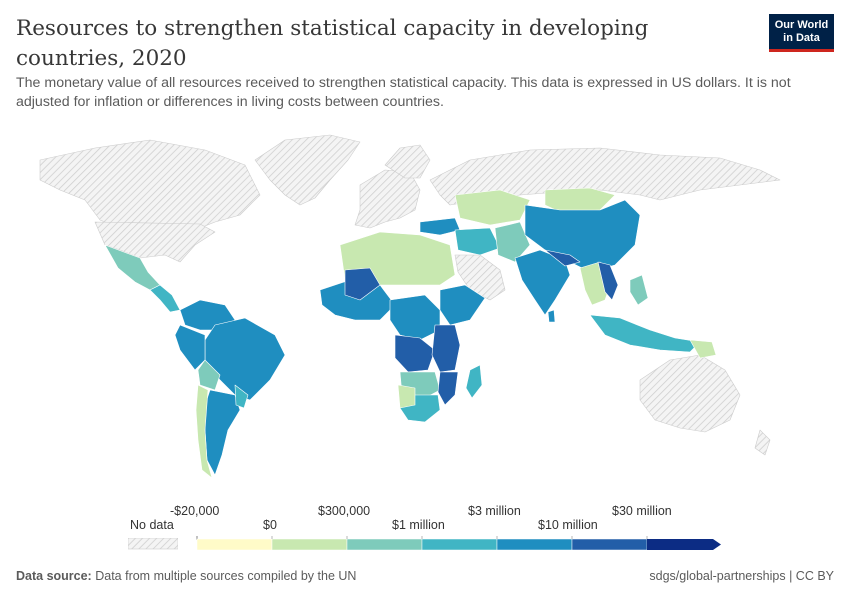  What do you see at coordinates (415, 317) in the screenshot?
I see `region-central-africa` at bounding box center [415, 317].